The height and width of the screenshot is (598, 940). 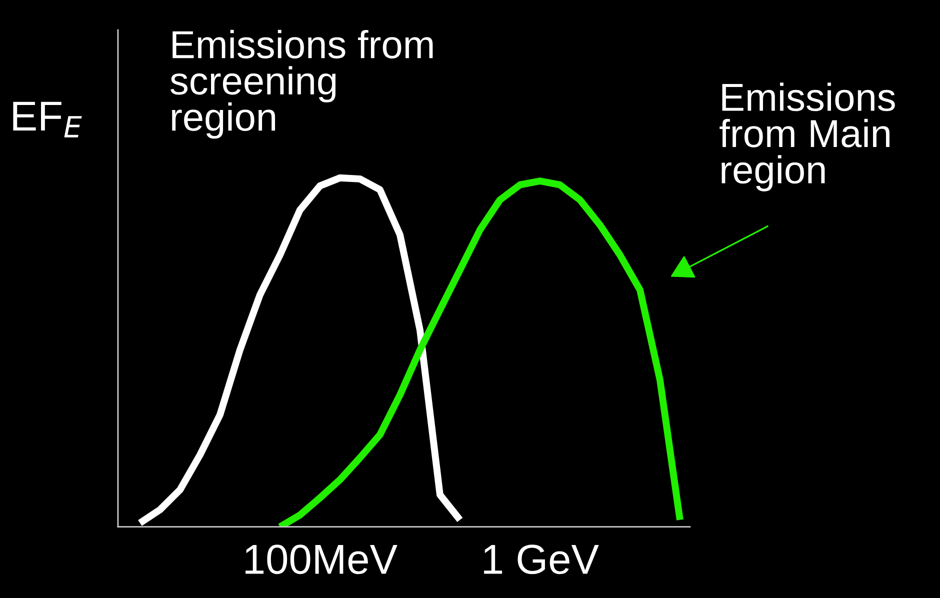 What do you see at coordinates (541, 559) in the screenshot?
I see `x-tick-label: 1 GeV` at bounding box center [541, 559].